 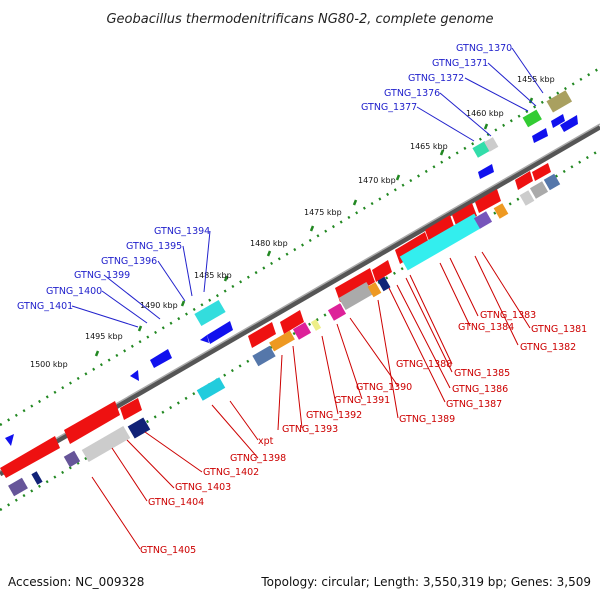 I want to click on gene-box-green, so click(x=532, y=118).